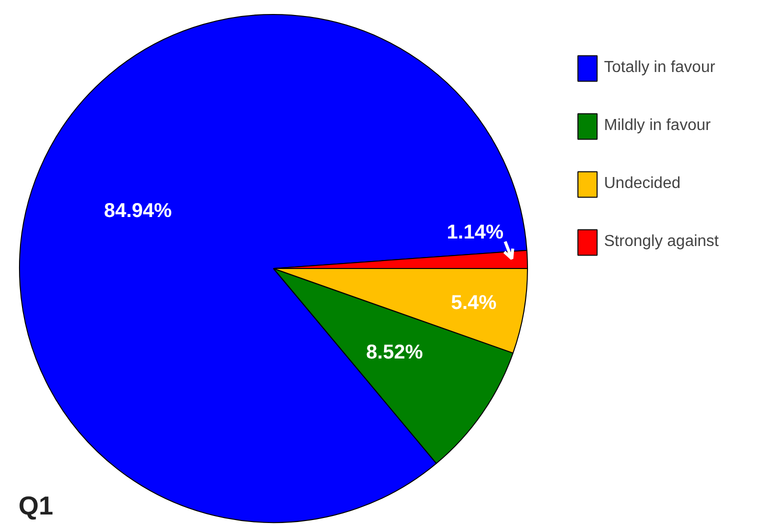 The width and height of the screenshot is (769, 524). What do you see at coordinates (473, 303) in the screenshot?
I see `data-label: 5.4%` at bounding box center [473, 303].